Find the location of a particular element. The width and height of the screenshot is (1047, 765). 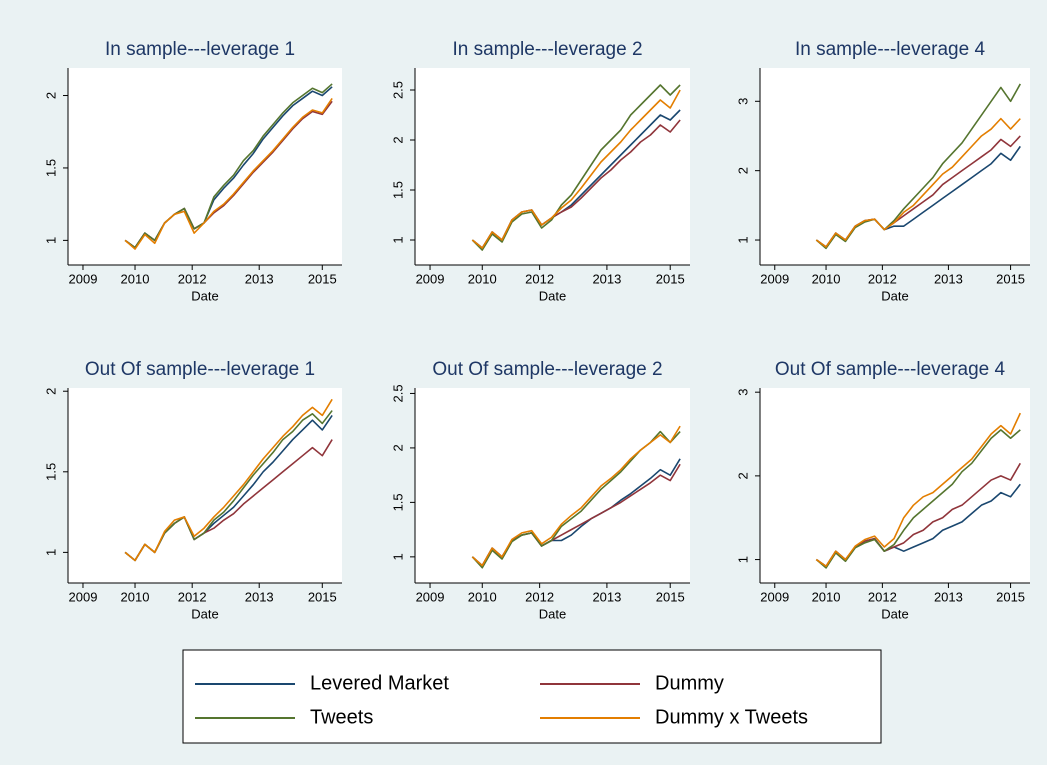

chart-title: Out Of sample---leverage 4 is located at coordinates (890, 369).